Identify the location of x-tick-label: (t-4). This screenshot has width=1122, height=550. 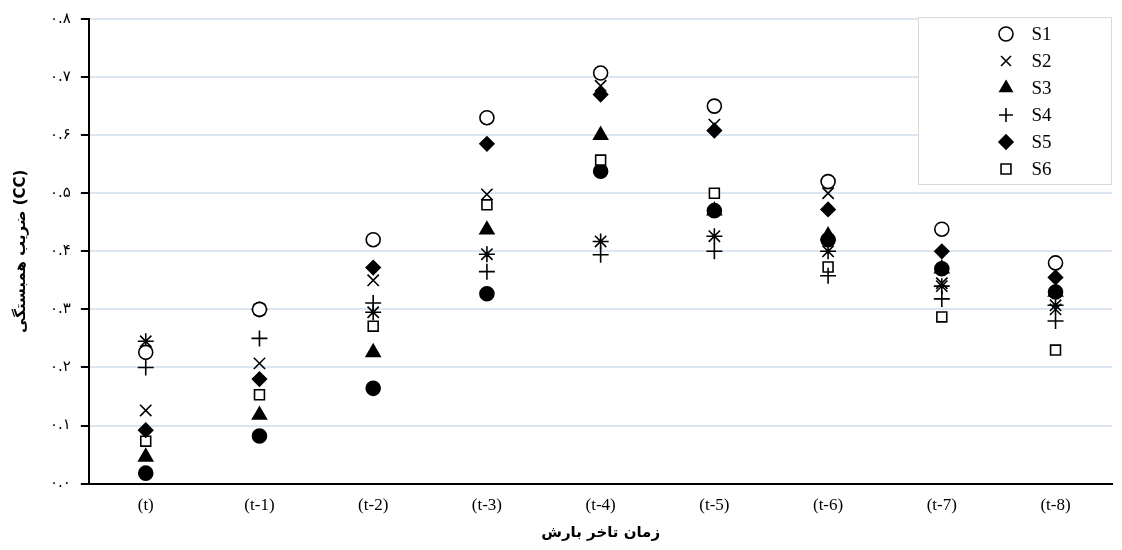
(600, 505).